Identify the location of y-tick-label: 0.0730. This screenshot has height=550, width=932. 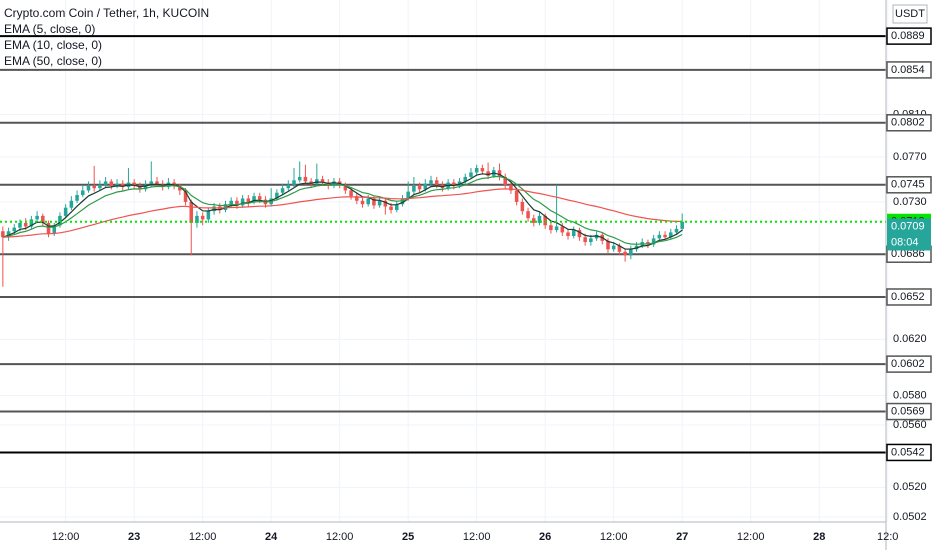
(910, 202).